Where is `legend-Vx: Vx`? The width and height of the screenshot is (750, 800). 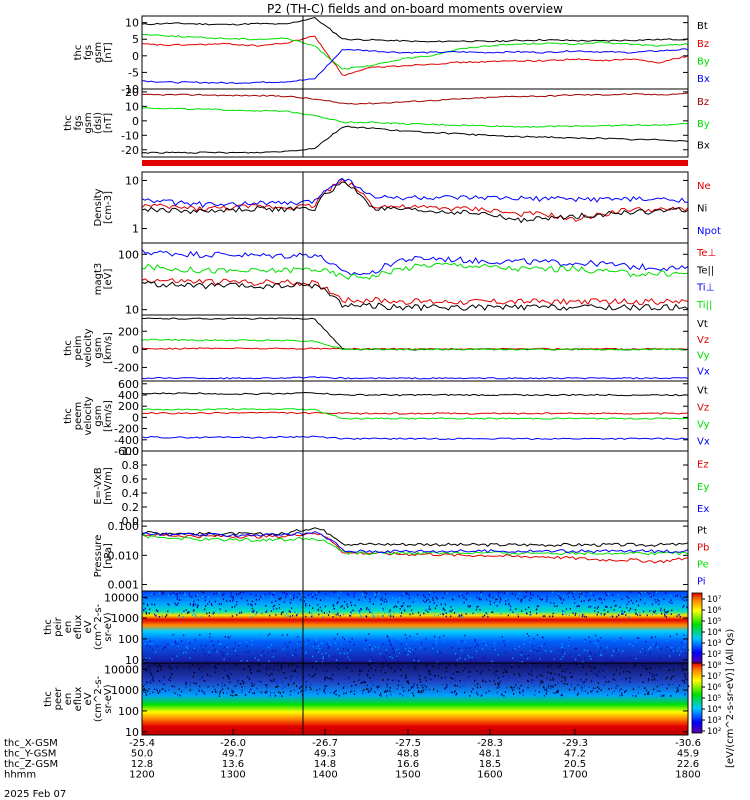
legend-Vx: Vx is located at coordinates (703, 441).